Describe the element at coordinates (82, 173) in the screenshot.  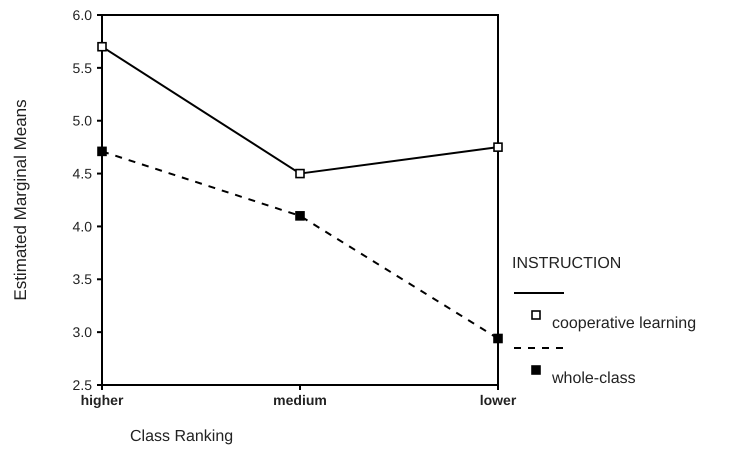
I see `y-tick-label: 4.5` at that location.